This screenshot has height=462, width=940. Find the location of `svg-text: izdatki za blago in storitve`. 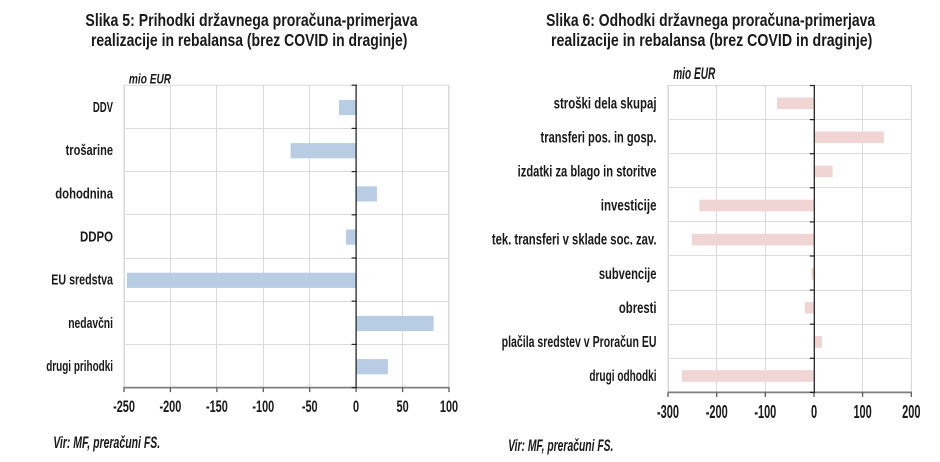

svg-text: izdatki za blago in storitve is located at coordinates (587, 171).